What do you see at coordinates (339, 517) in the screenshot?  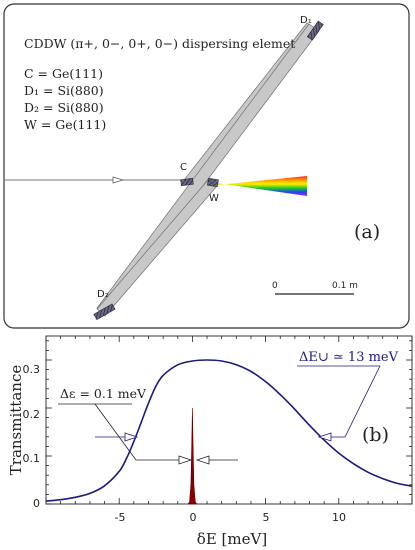 I see `xtick-label: 10` at bounding box center [339, 517].